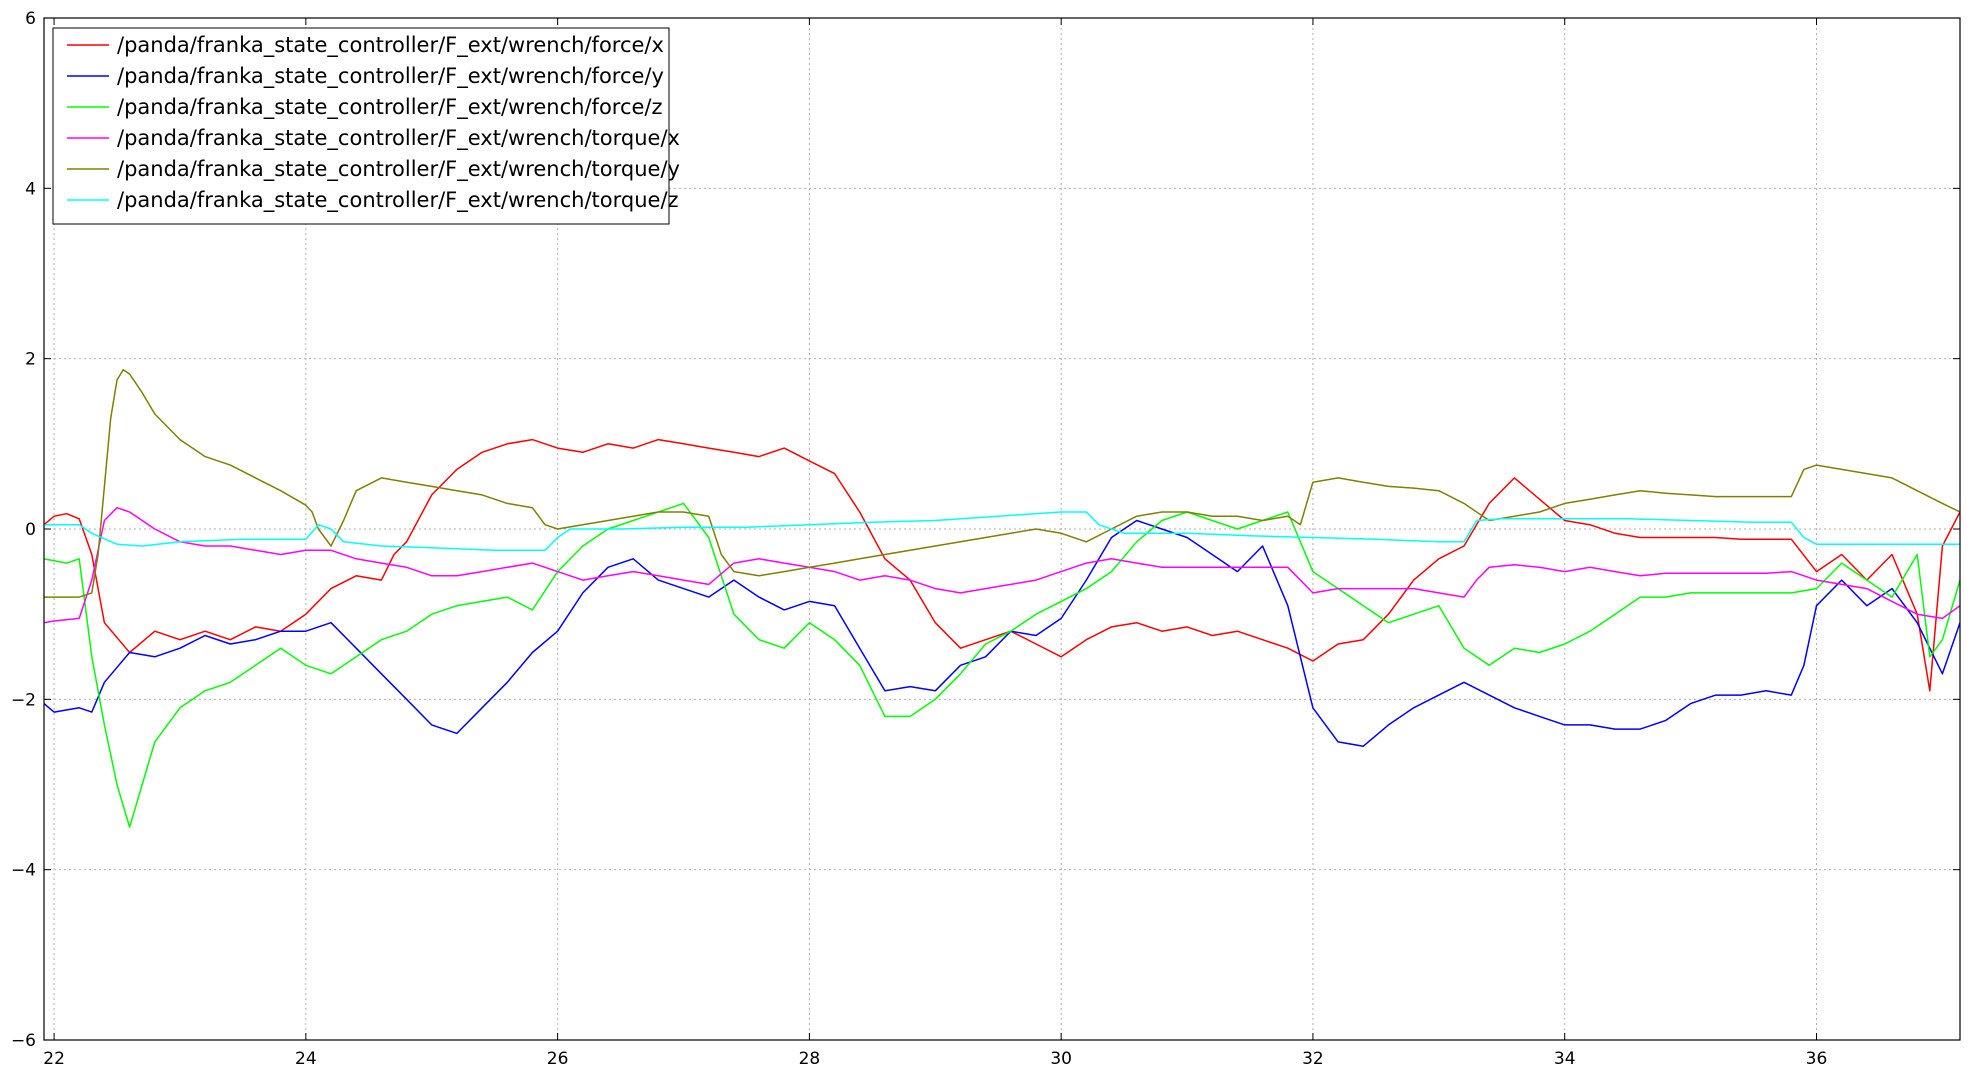 The image size is (1973, 1084). I want to click on x-tick-label: 30, so click(1061, 1059).